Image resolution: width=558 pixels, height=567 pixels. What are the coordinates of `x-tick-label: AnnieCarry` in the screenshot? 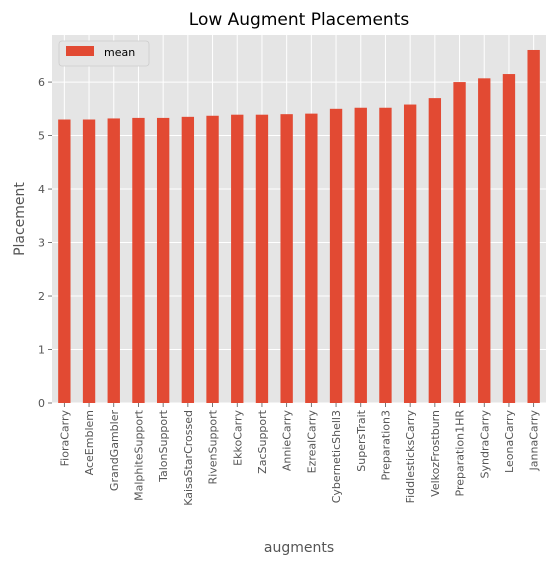 It's located at (287, 441).